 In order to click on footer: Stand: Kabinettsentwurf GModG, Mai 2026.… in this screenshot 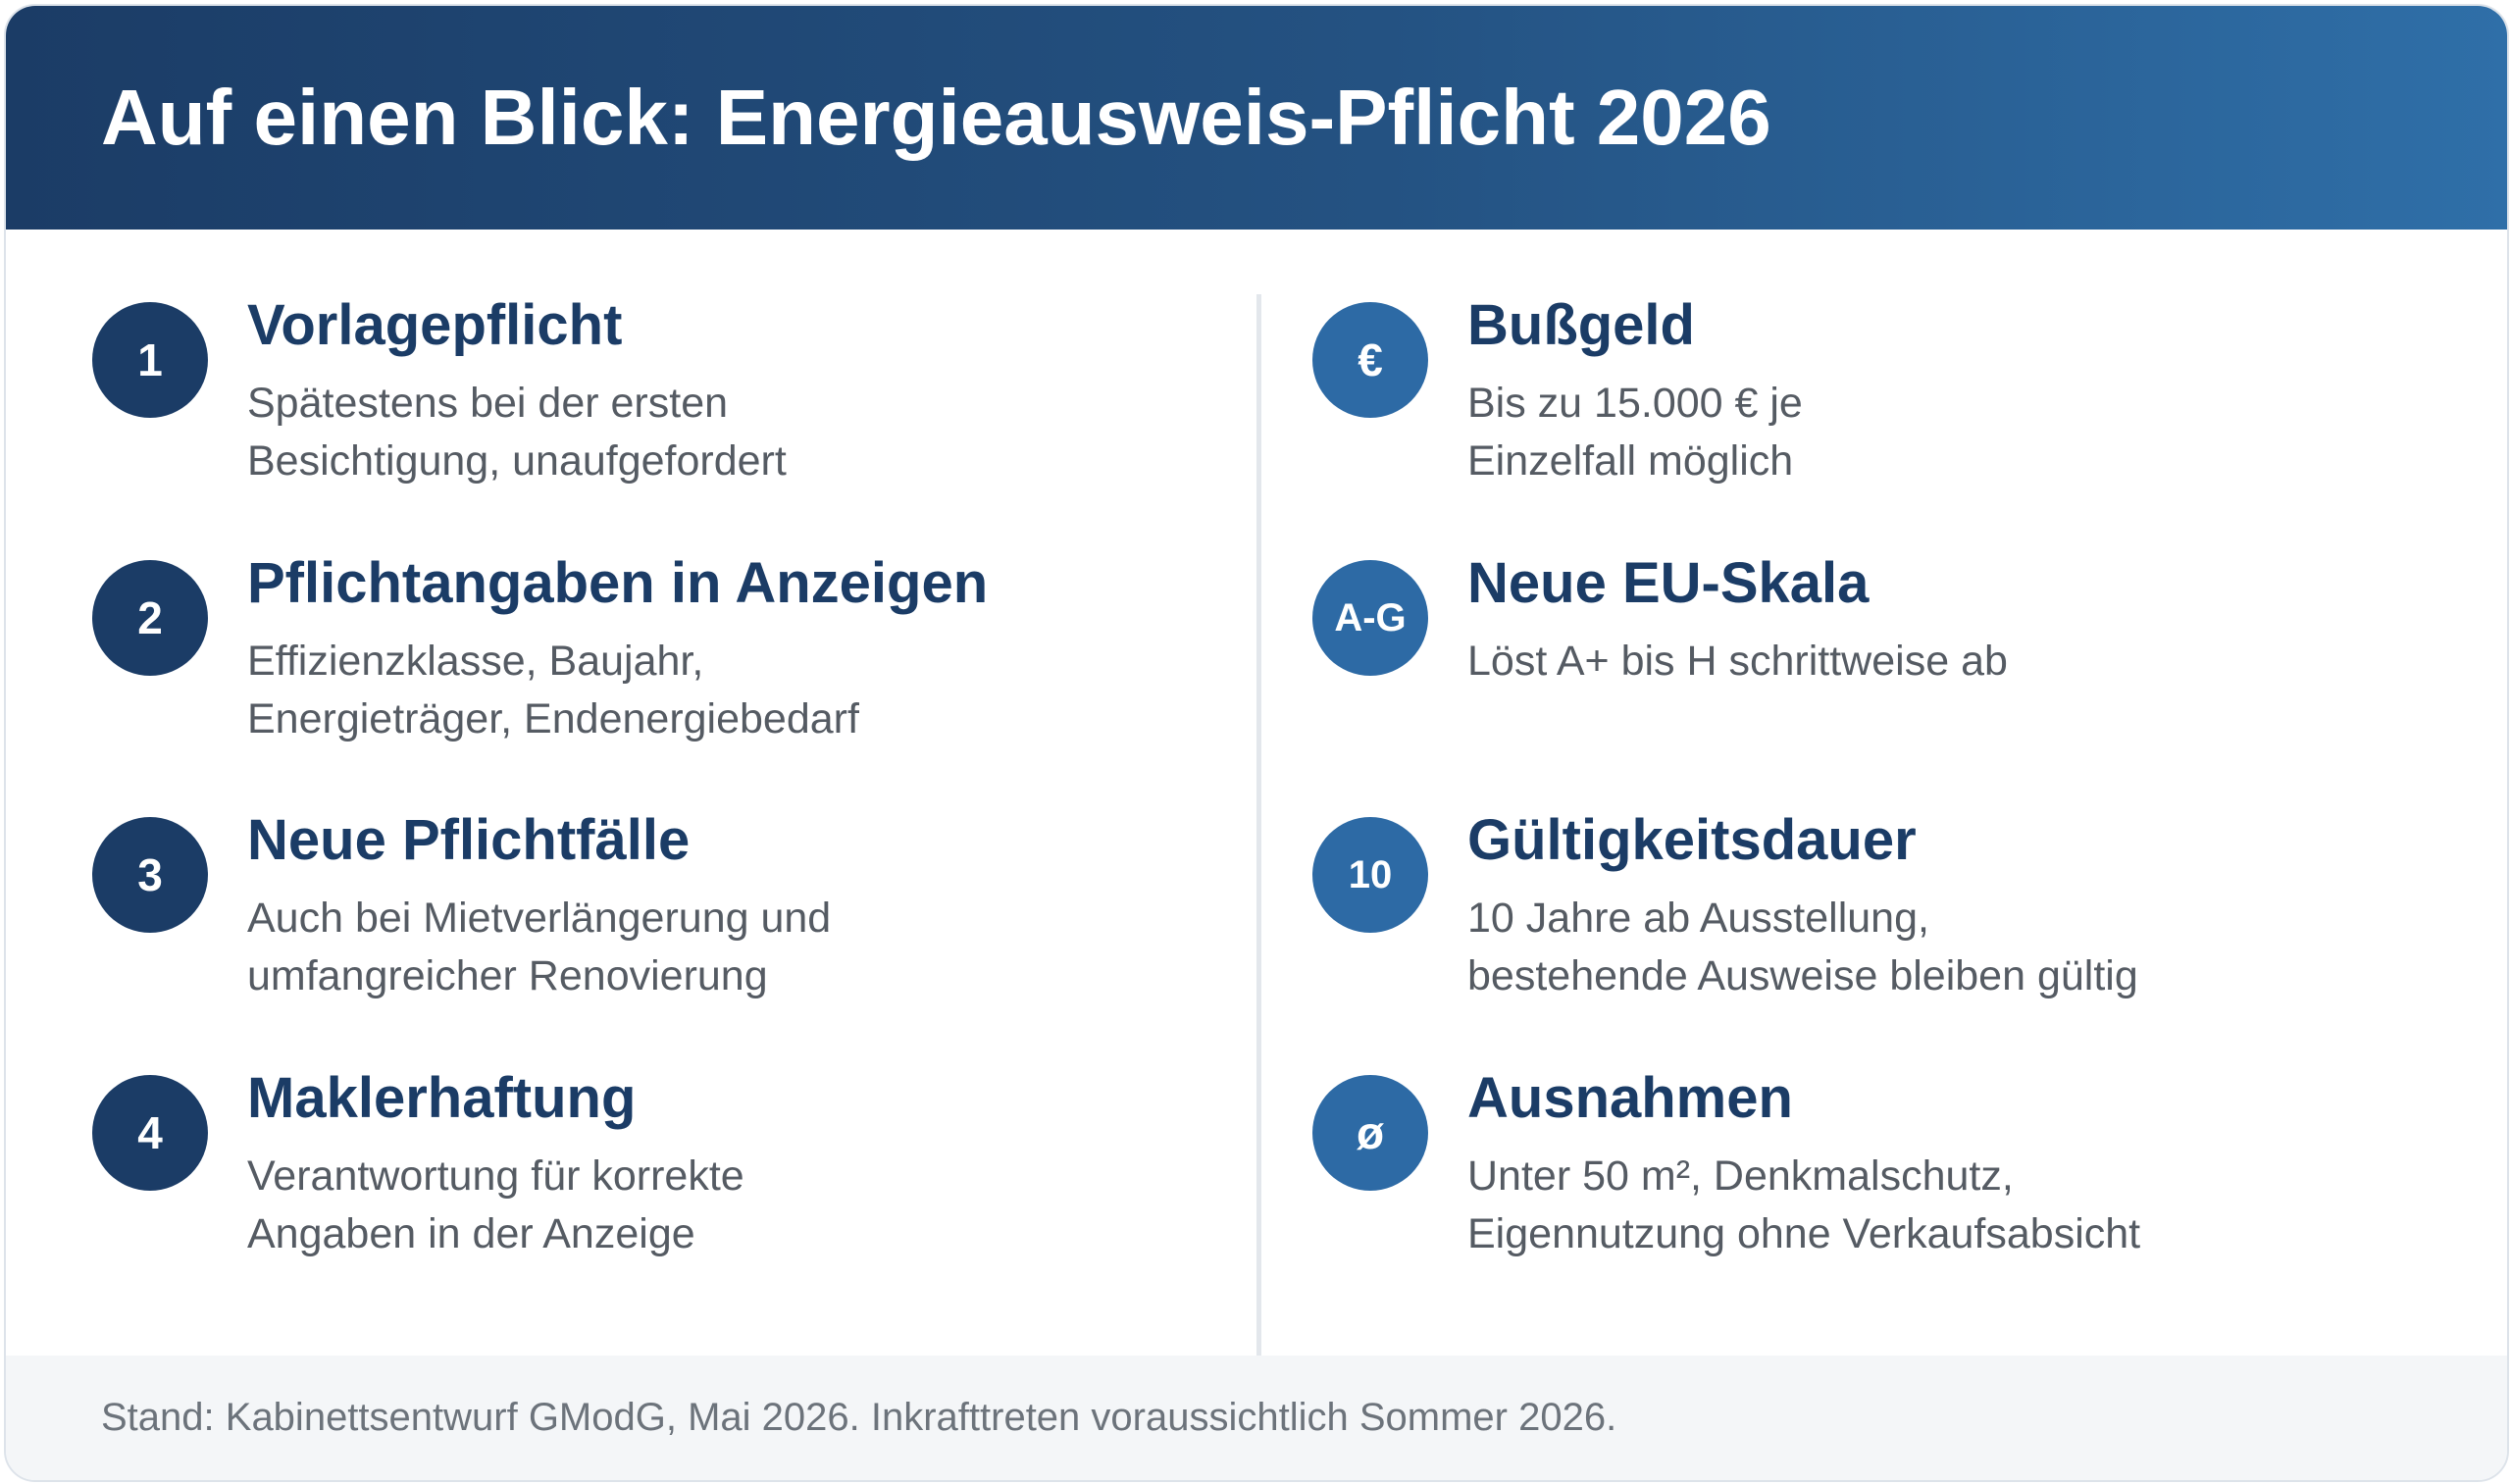, I will do `click(1256, 1418)`.